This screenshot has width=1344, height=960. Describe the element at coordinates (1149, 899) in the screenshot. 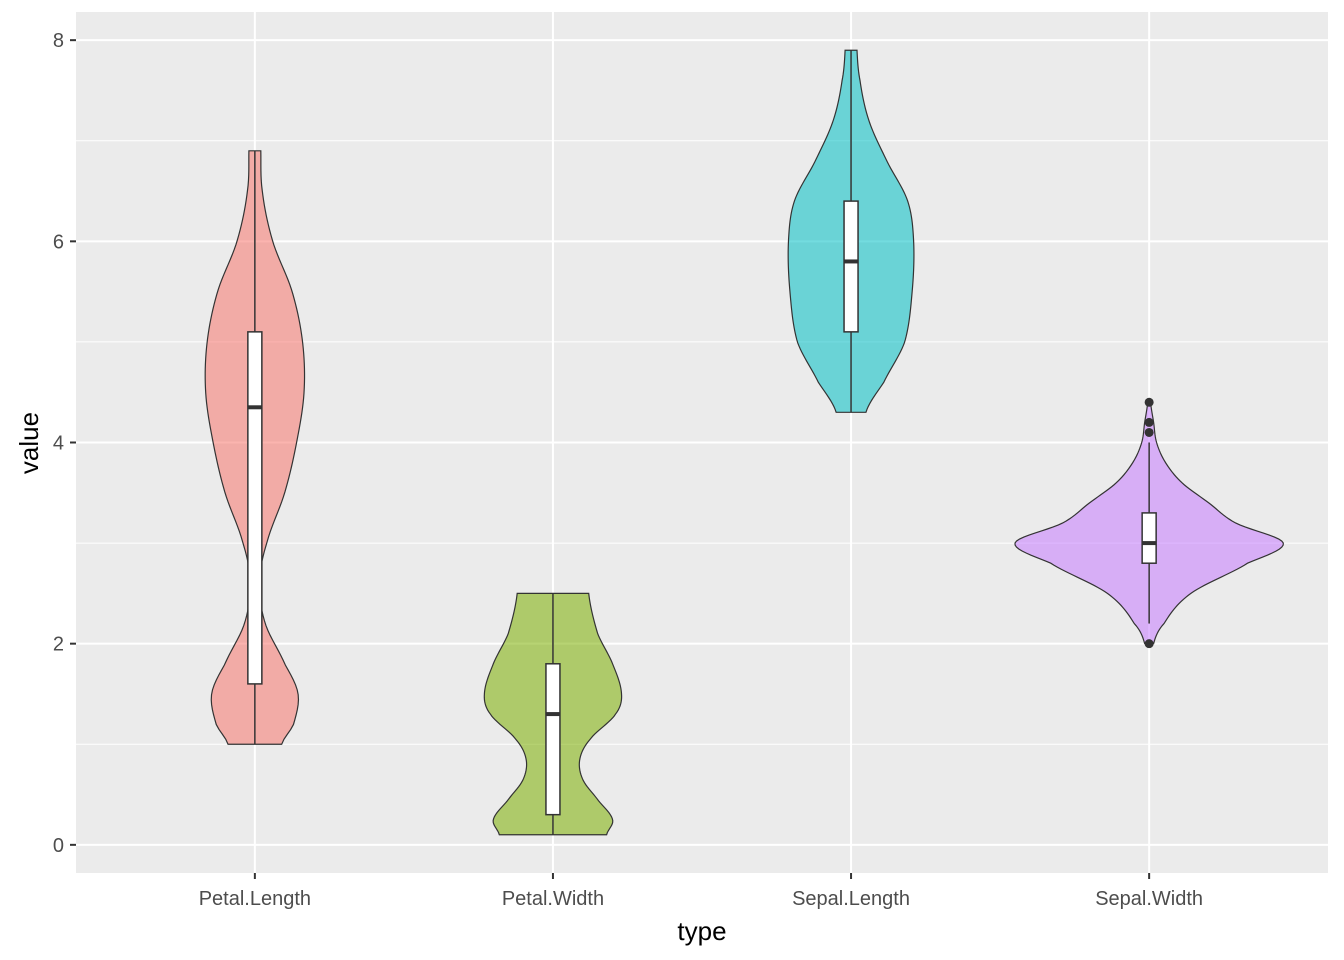

I see `x-tick-label: Sepal.Width` at that location.